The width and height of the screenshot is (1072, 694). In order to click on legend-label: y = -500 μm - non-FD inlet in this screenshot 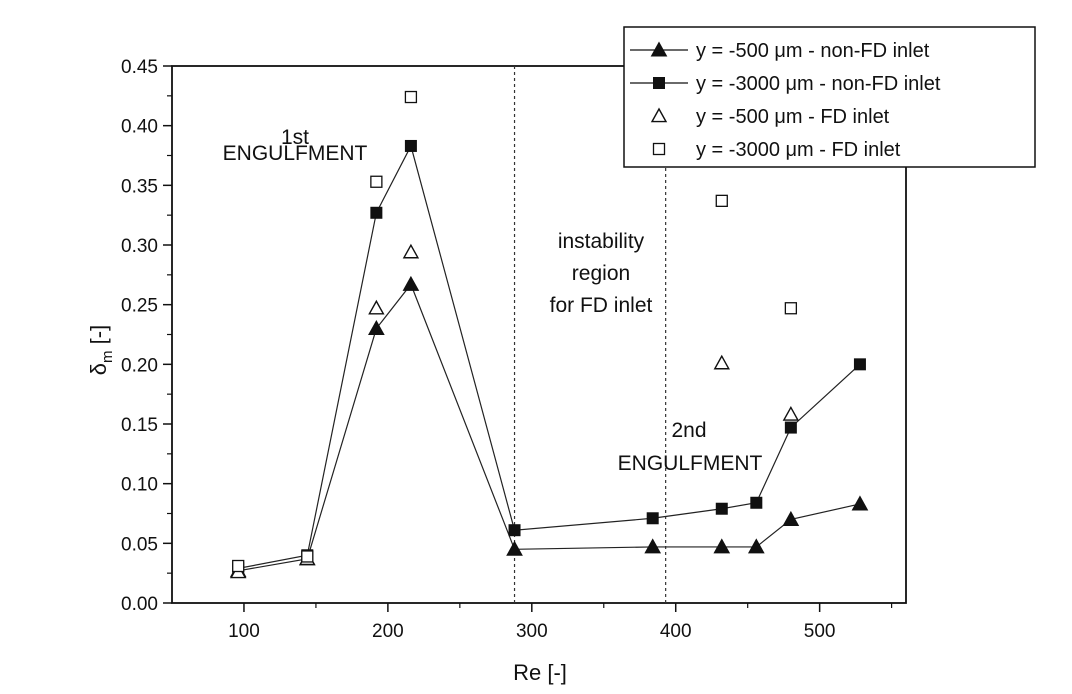, I will do `click(813, 51)`.